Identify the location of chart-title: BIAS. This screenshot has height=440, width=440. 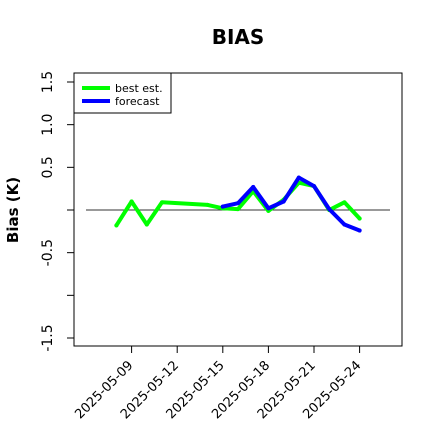
(238, 37).